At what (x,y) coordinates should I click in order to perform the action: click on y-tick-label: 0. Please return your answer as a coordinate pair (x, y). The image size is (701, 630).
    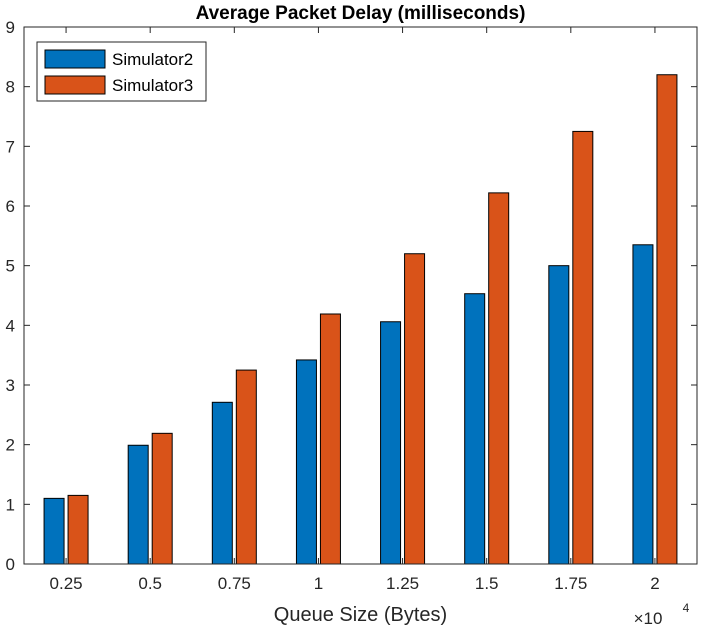
    Looking at the image, I should click on (10, 564).